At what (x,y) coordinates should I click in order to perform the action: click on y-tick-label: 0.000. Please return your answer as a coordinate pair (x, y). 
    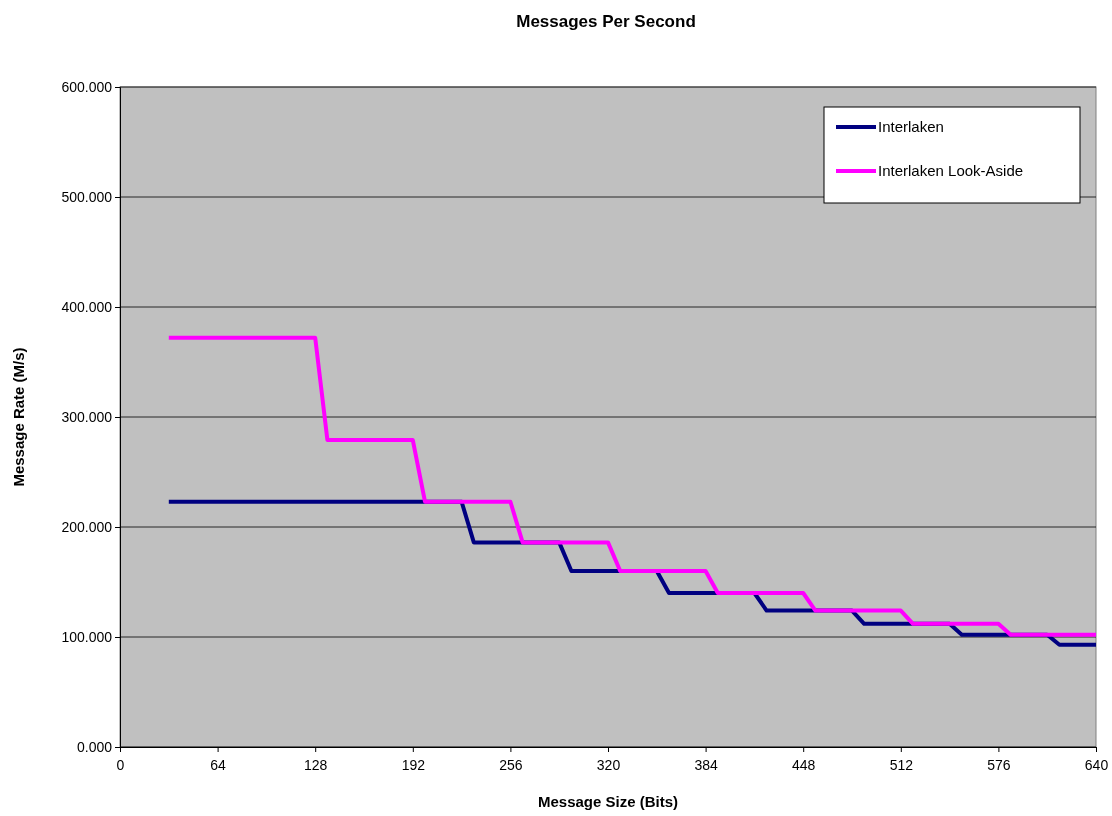
    Looking at the image, I should click on (94, 746).